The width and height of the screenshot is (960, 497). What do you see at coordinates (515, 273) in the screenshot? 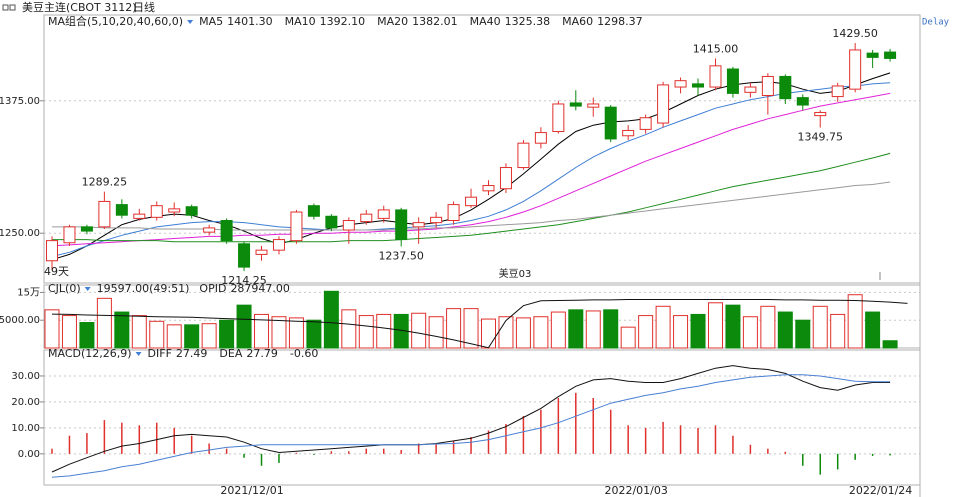
I see `note: 美豆03` at bounding box center [515, 273].